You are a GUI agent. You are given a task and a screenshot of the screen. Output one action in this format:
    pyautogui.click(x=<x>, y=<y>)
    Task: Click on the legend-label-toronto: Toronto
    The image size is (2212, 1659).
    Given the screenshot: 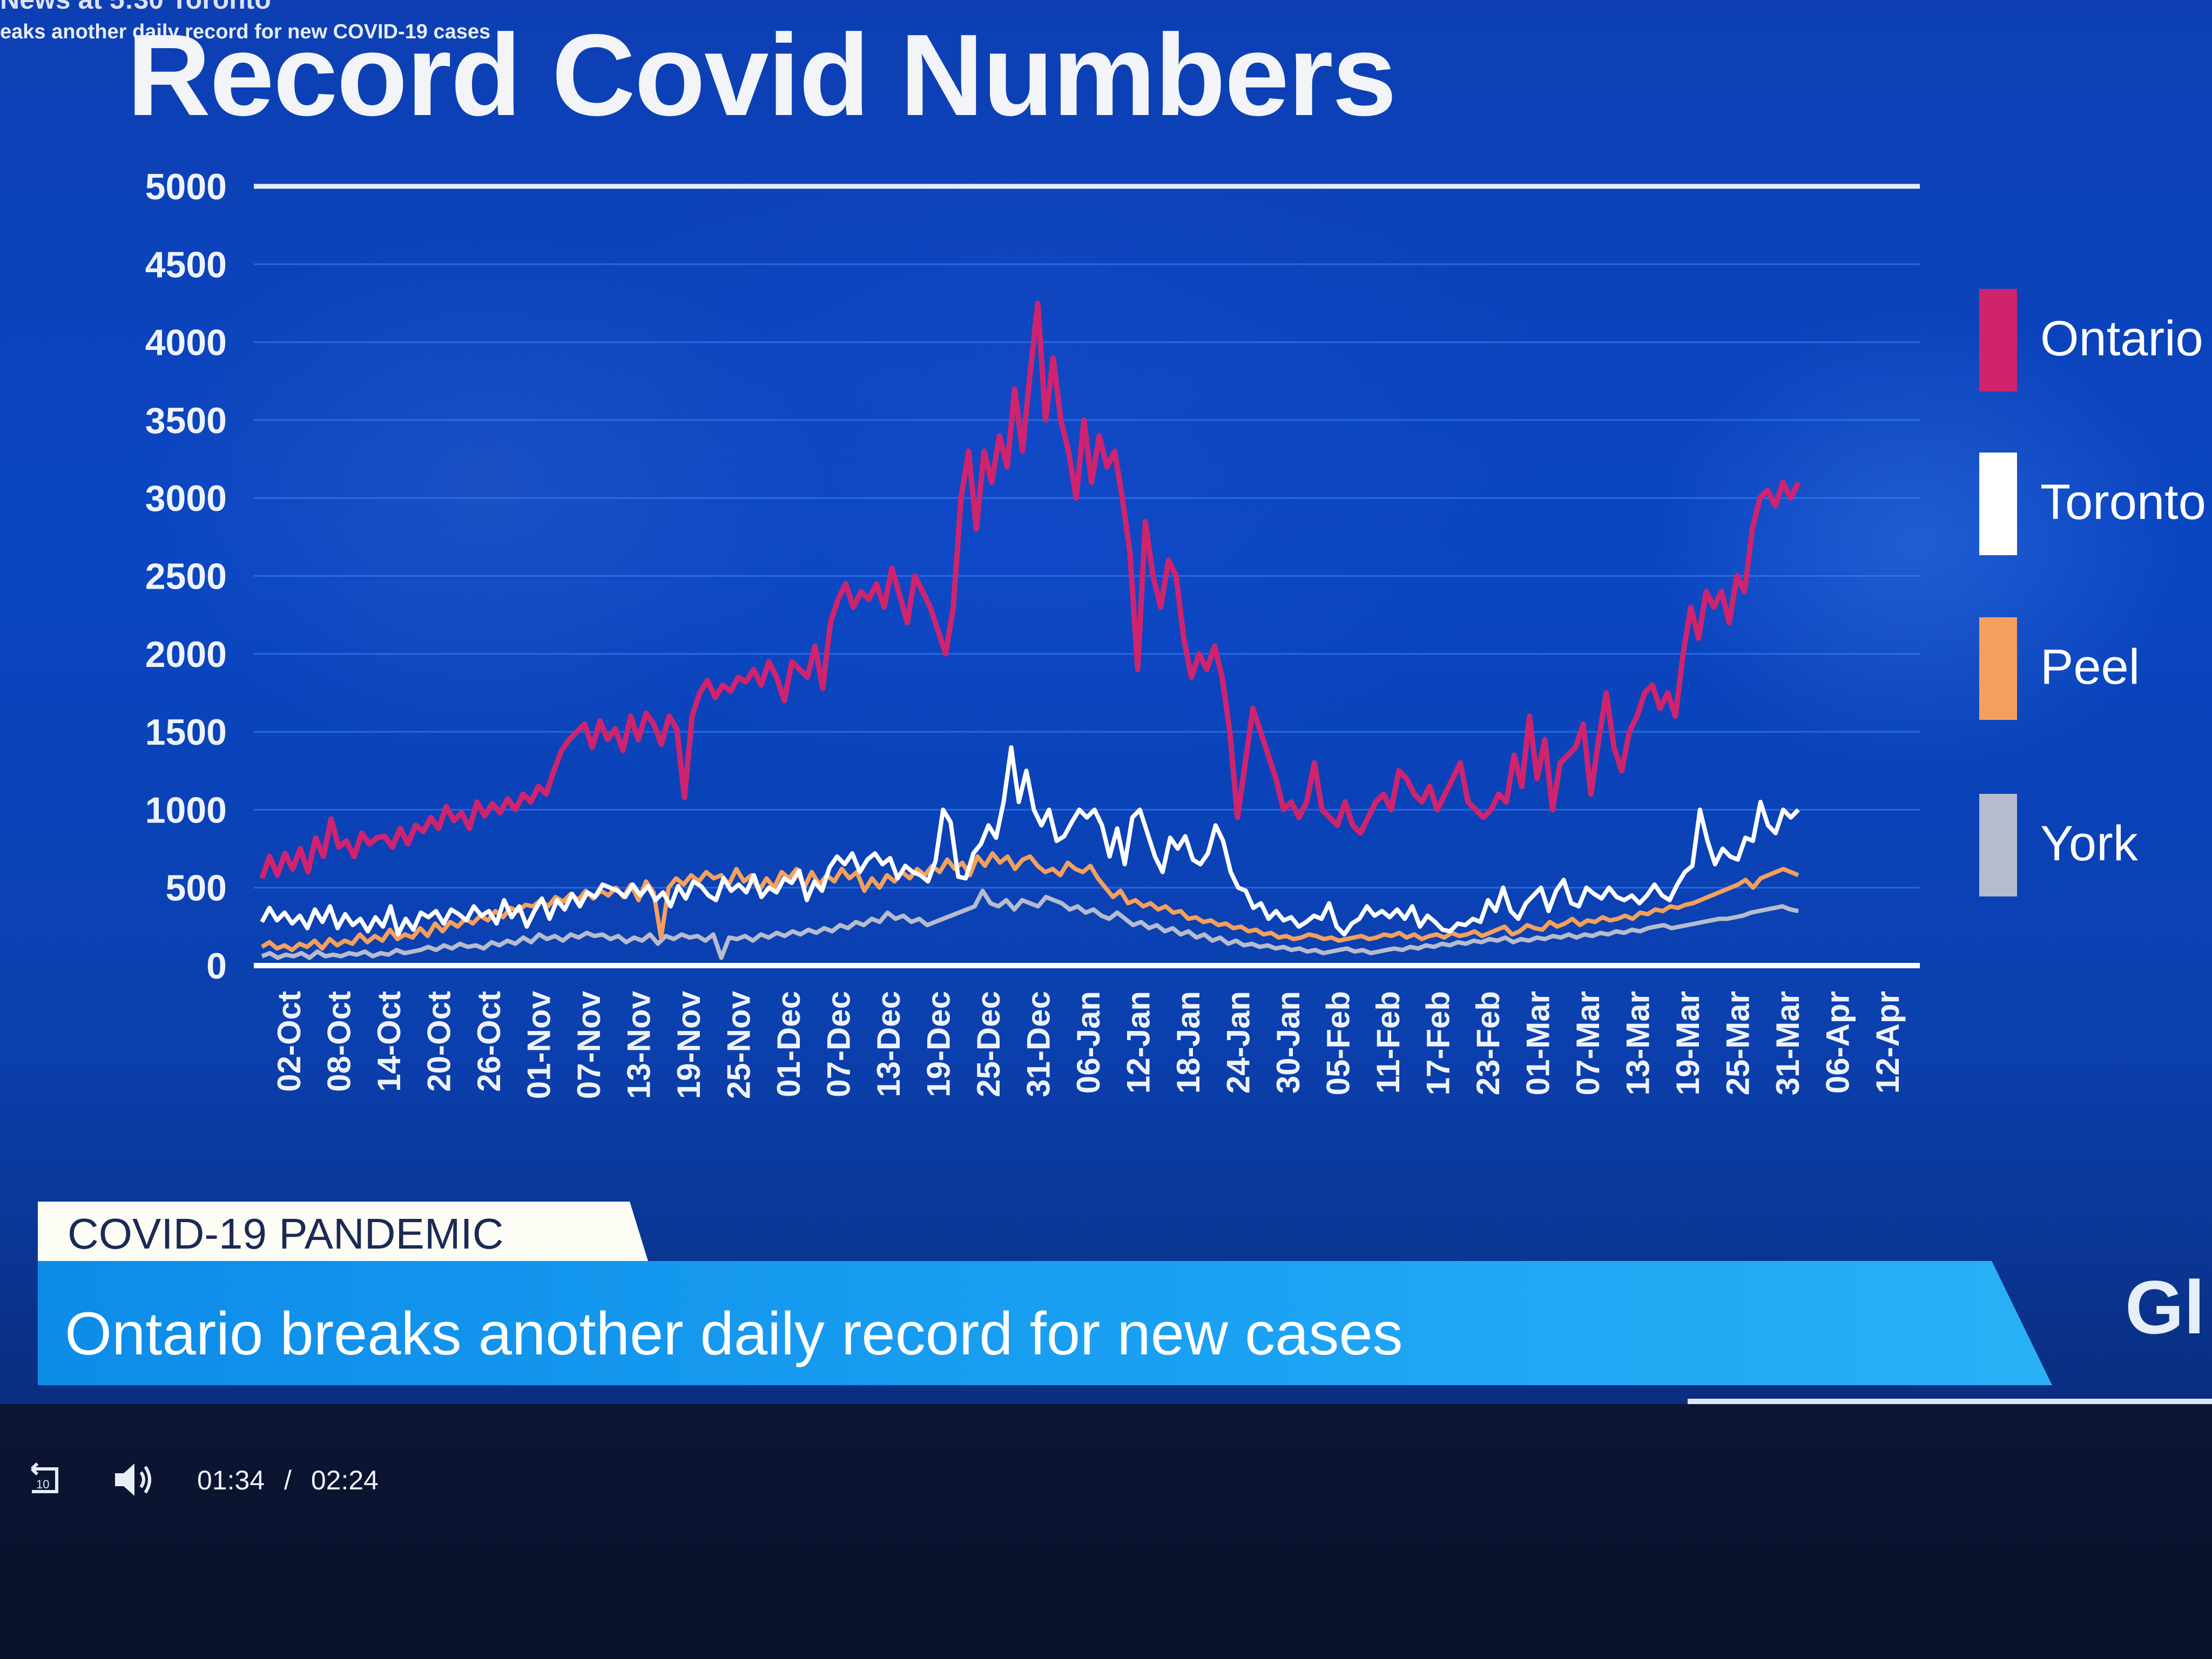 What is the action you would take?
    pyautogui.click(x=2123, y=502)
    